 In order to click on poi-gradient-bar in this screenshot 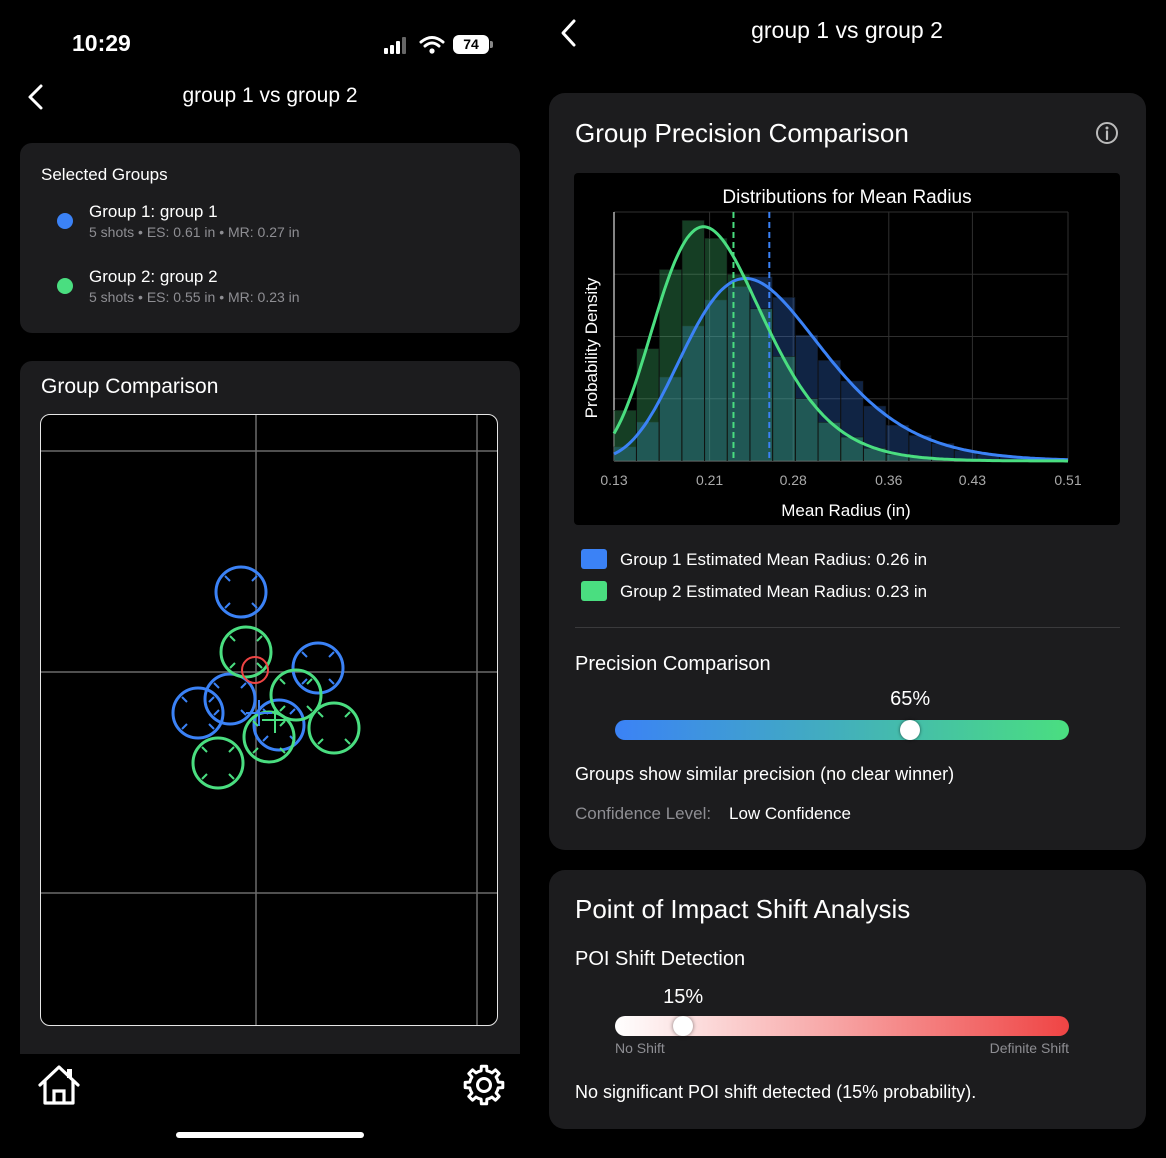, I will do `click(842, 1026)`.